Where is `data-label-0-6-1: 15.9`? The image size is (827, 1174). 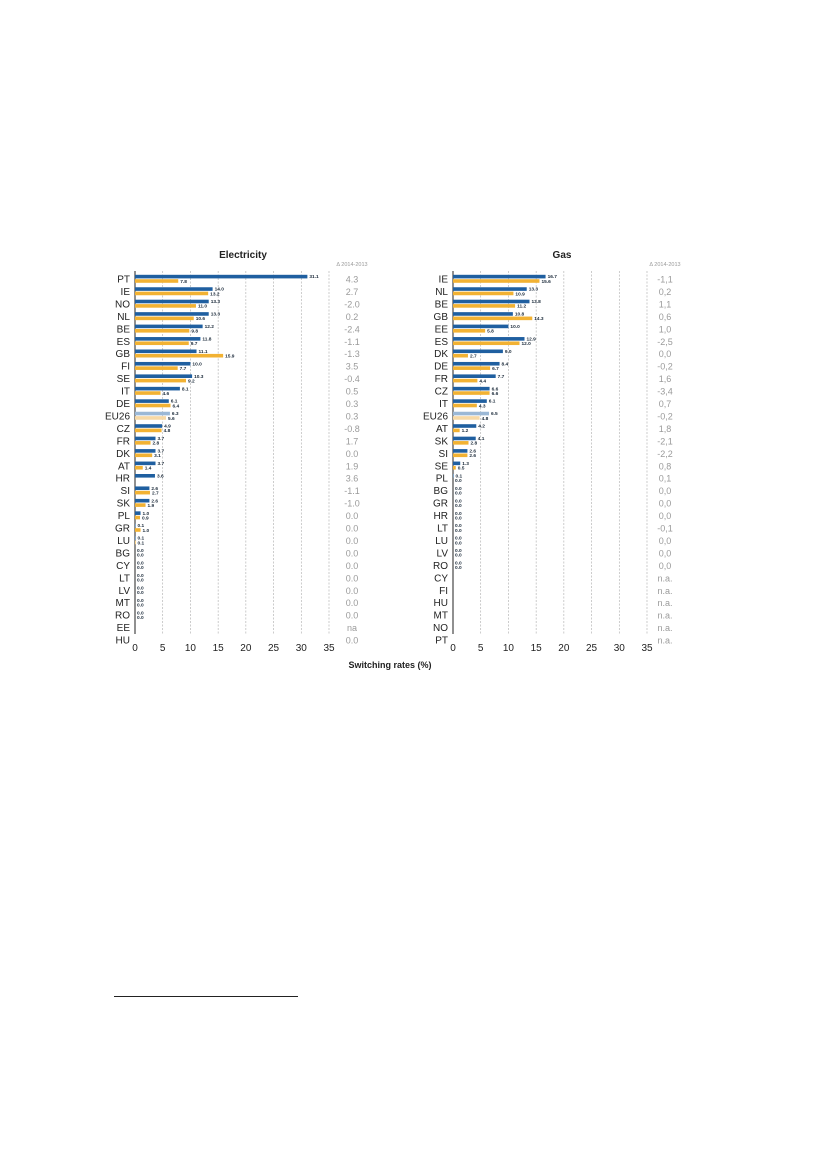
data-label-0-6-1: 15.9 is located at coordinates (230, 357).